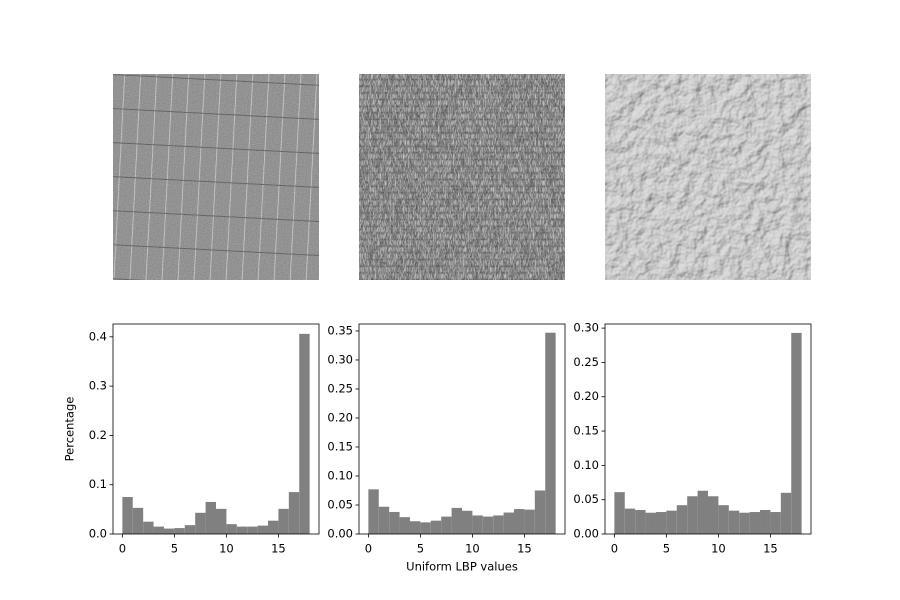 This screenshot has width=900, height=600. What do you see at coordinates (98, 534) in the screenshot?
I see `y-tick-label: 0.0` at bounding box center [98, 534].